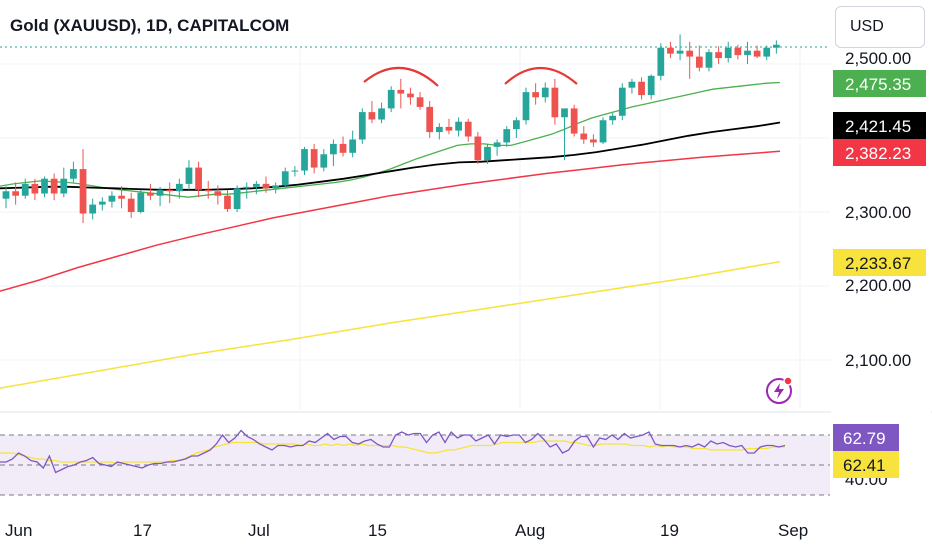 This screenshot has width=932, height=550. What do you see at coordinates (142, 530) in the screenshot?
I see `x-tick-label: 17` at bounding box center [142, 530].